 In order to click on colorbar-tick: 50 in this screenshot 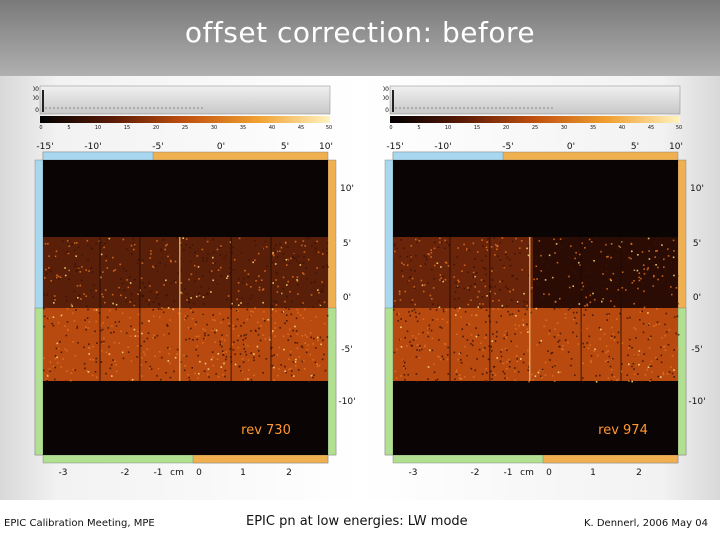, I will do `click(679, 128)`.